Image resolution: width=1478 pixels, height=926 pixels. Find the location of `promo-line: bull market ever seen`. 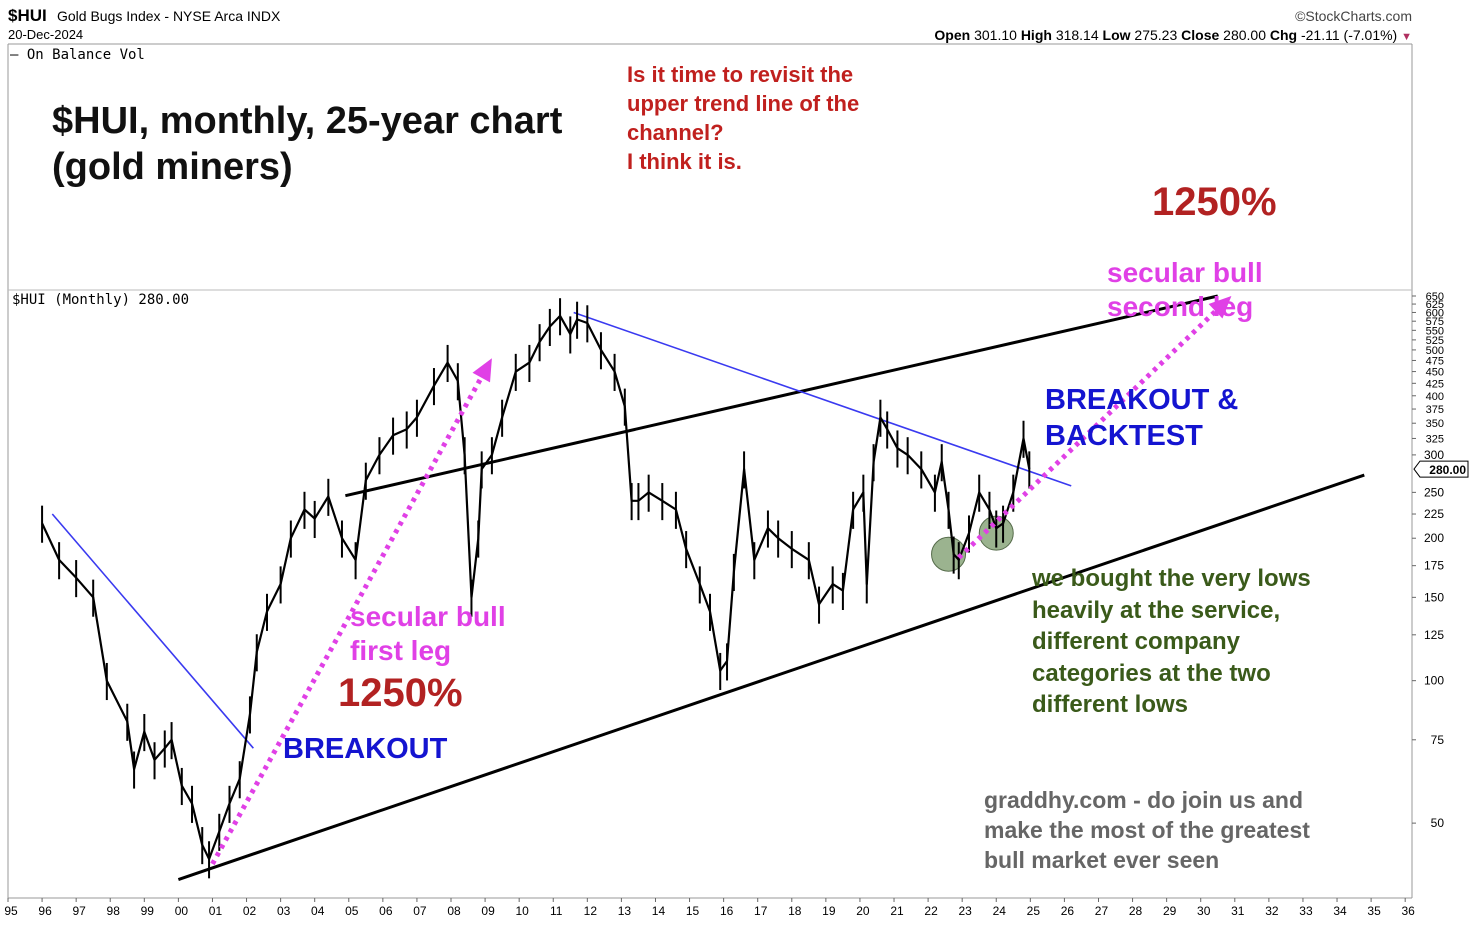

promo-line: bull market ever seen is located at coordinates (1102, 860).